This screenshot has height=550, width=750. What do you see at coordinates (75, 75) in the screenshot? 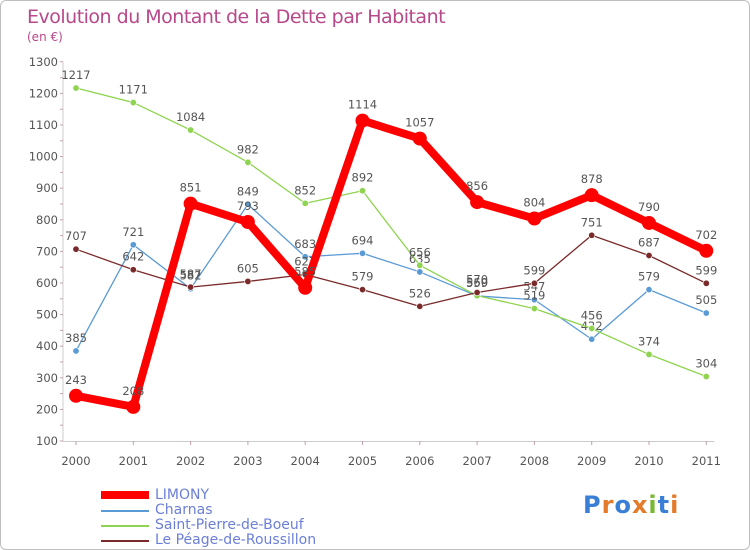
I see `data-label: 1217` at bounding box center [75, 75].